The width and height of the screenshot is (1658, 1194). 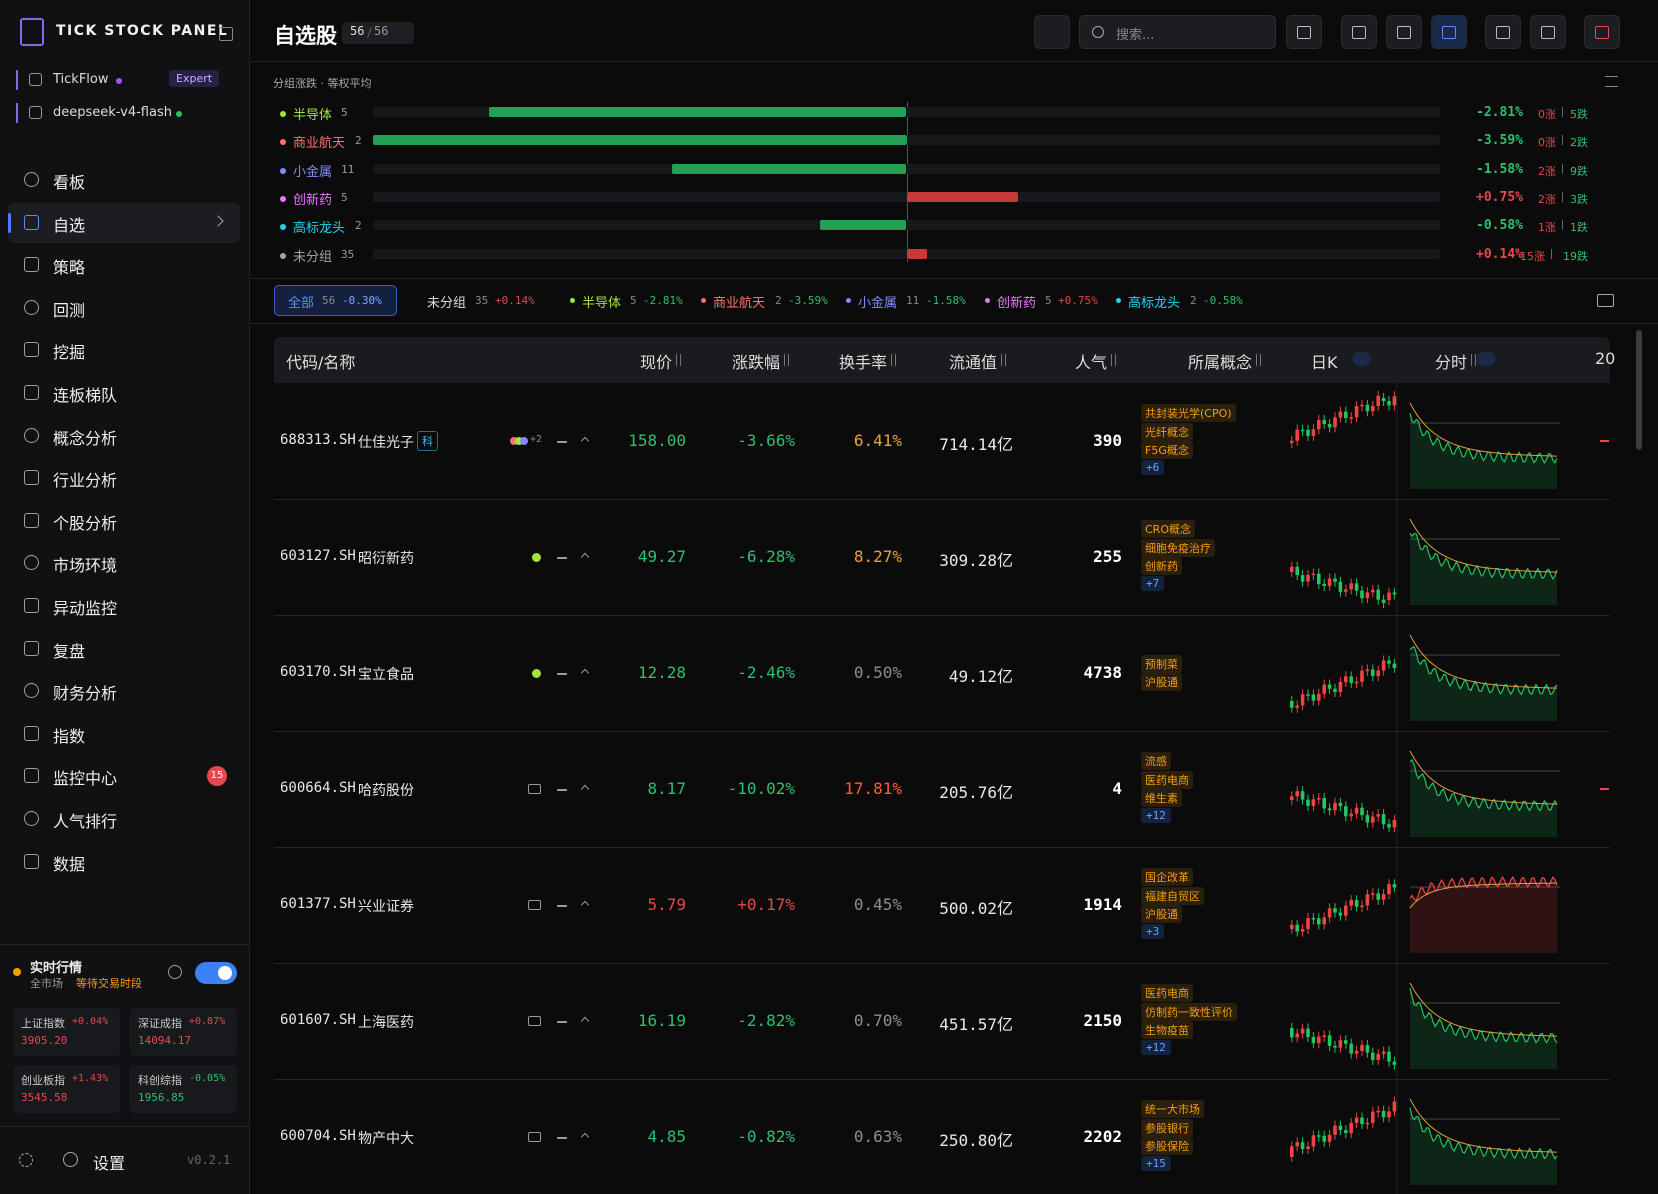 What do you see at coordinates (1153, 583) in the screenshot?
I see `concept-more: +7` at bounding box center [1153, 583].